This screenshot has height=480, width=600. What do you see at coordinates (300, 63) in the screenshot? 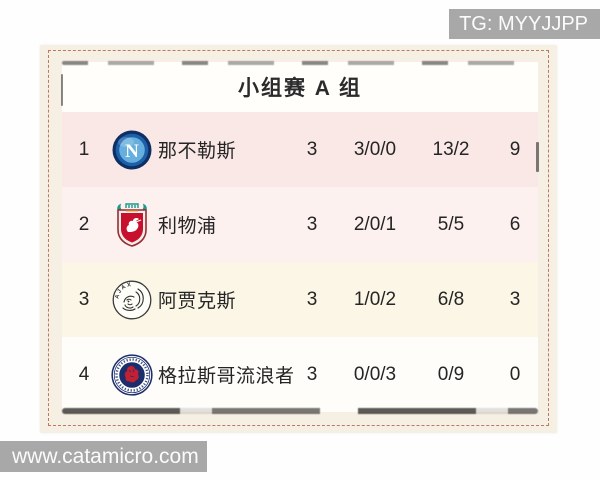
I see `paper-edge-smudge-top` at bounding box center [300, 63].